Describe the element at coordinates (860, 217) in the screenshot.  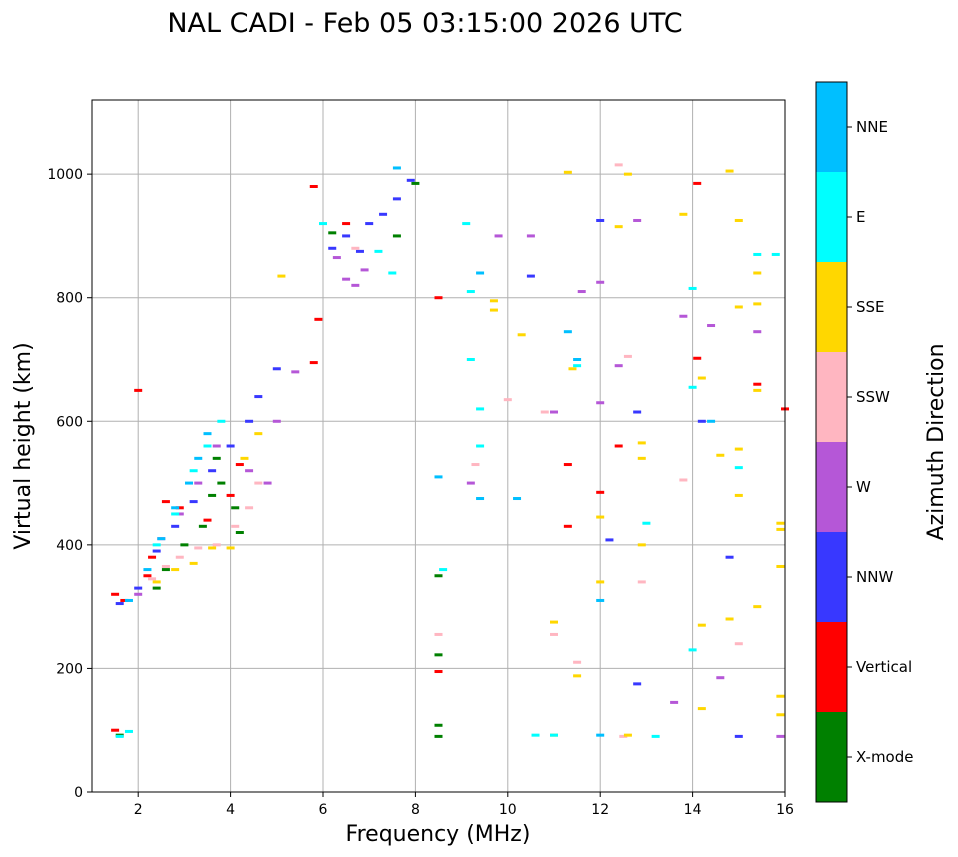
I see `colorbar-tick-label: E` at that location.